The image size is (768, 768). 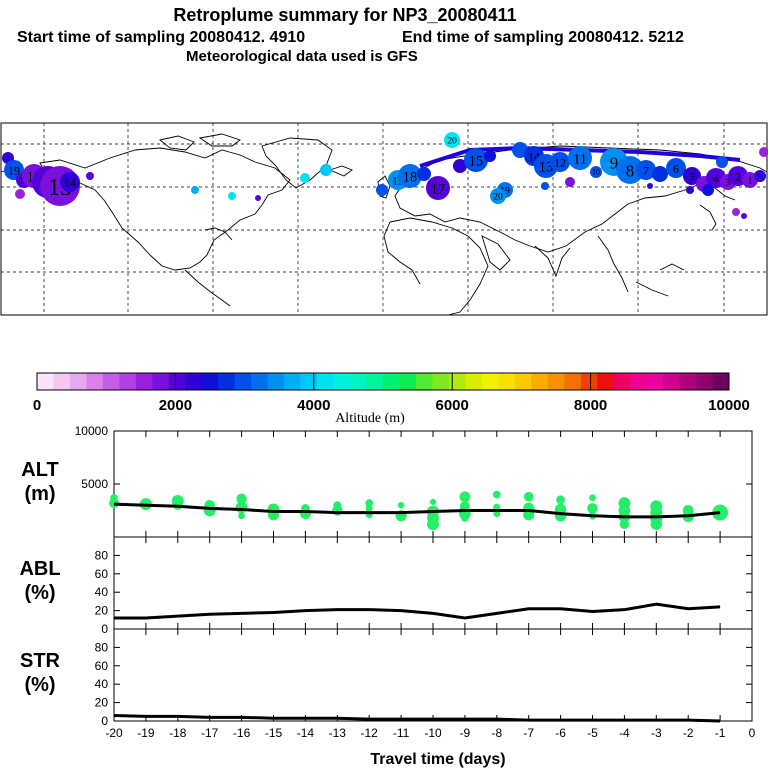 I want to click on x-tick-label: -8, so click(x=496, y=733).